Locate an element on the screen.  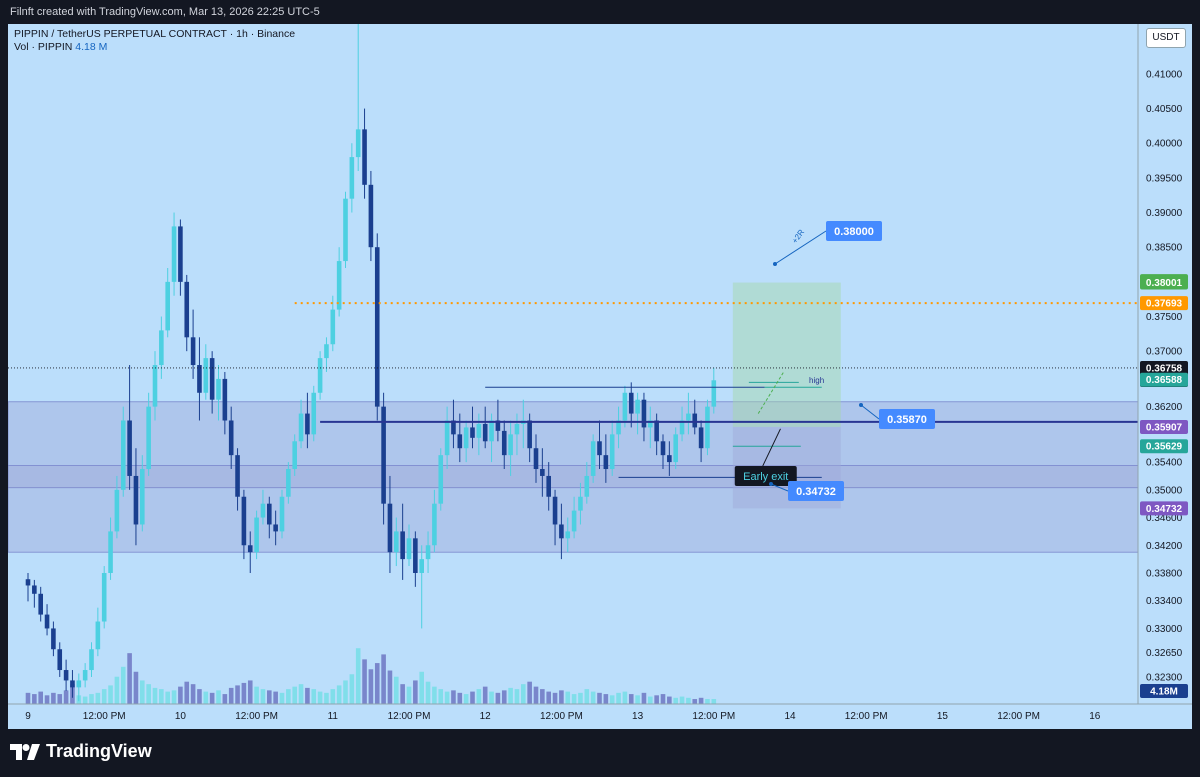
high-label: high is located at coordinates (816, 380).